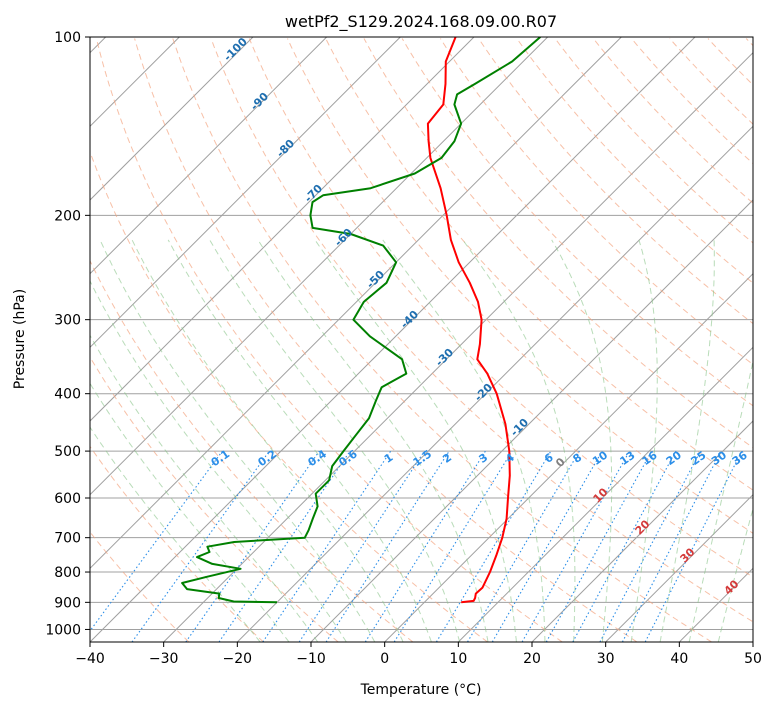 This screenshot has width=775, height=708. Describe the element at coordinates (421, 22) in the screenshot. I see `chart-title: wetPf2_S129.2024.168.09.00.R07` at that location.